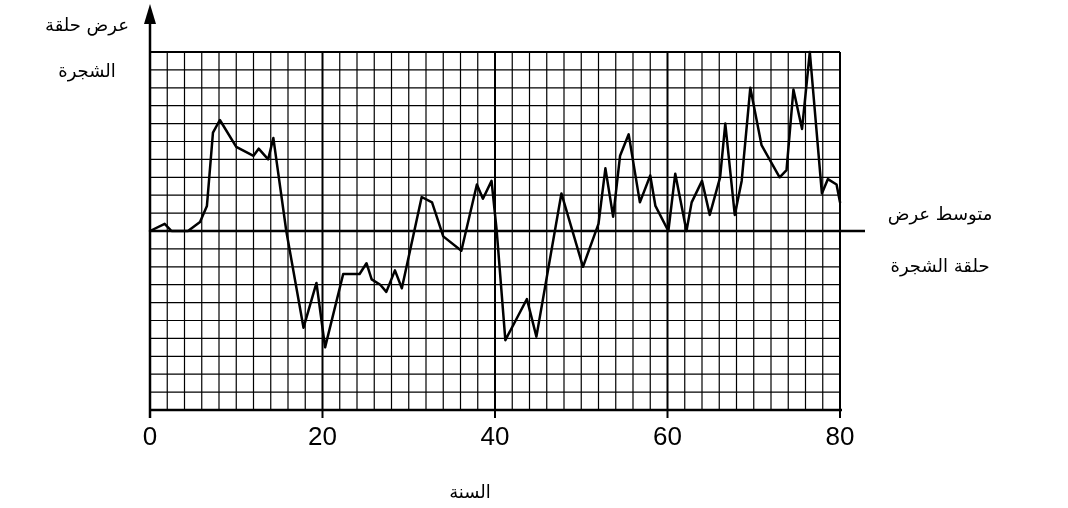 Image resolution: width=1068 pixels, height=508 pixels. What do you see at coordinates (87, 47) in the screenshot?
I see `text: عرض حلقة الشجرة` at bounding box center [87, 47].